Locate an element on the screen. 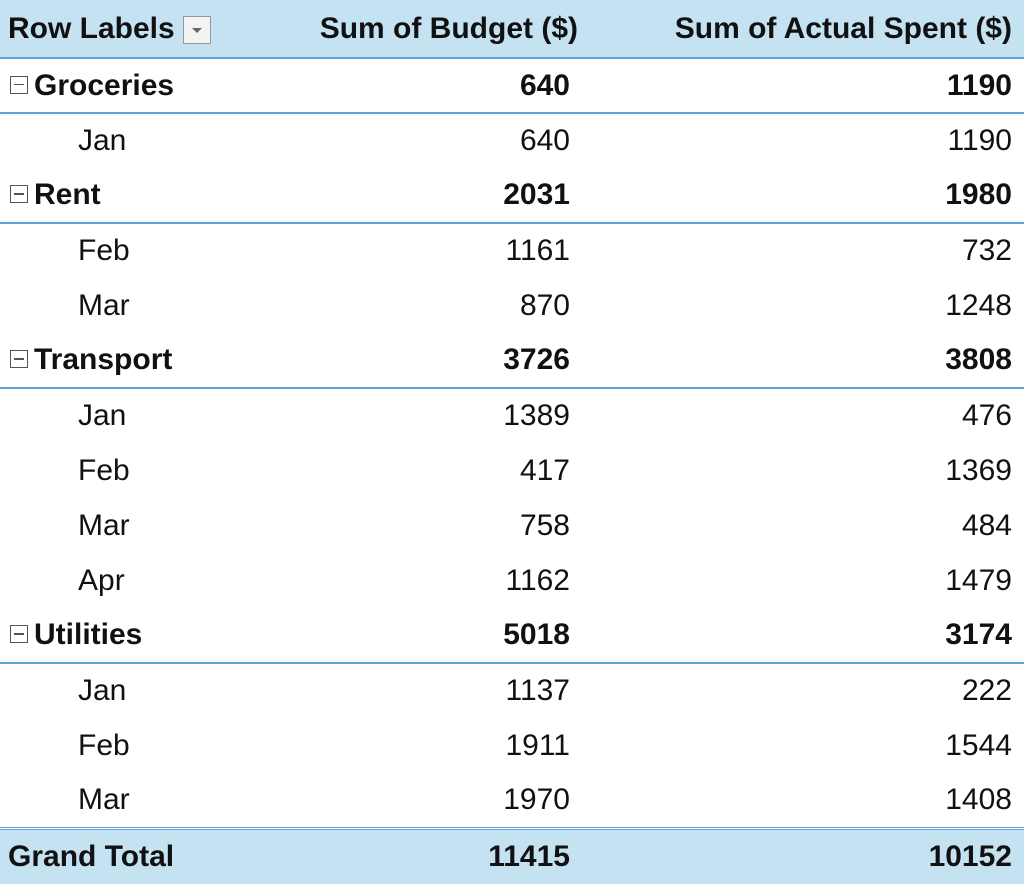 The height and width of the screenshot is (888, 1024). actual-cell: 3174 is located at coordinates (803, 636).